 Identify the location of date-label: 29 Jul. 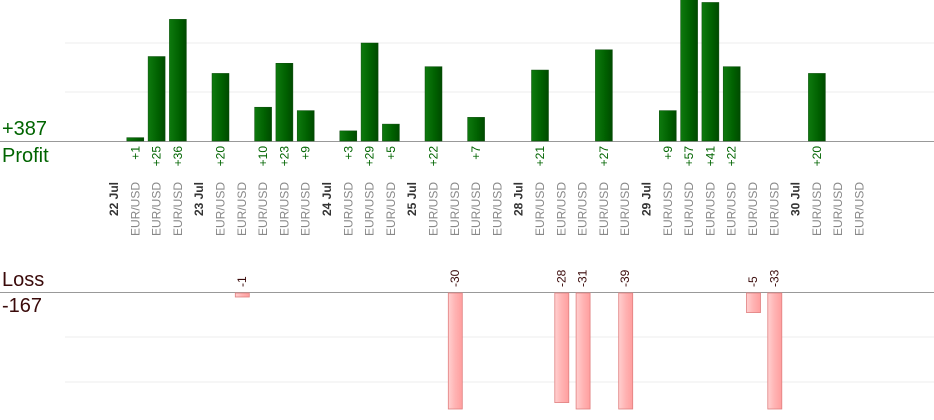
(647, 199).